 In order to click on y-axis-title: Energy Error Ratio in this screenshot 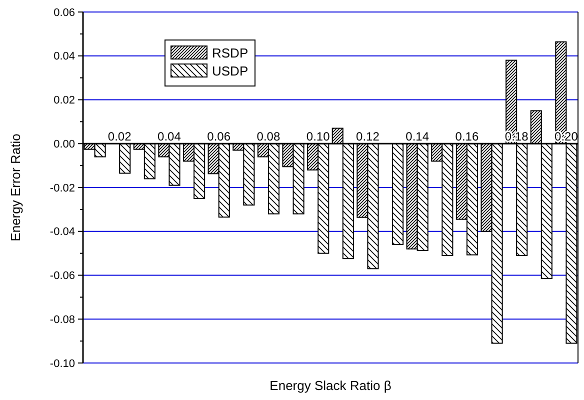, I will do `click(15, 188)`.